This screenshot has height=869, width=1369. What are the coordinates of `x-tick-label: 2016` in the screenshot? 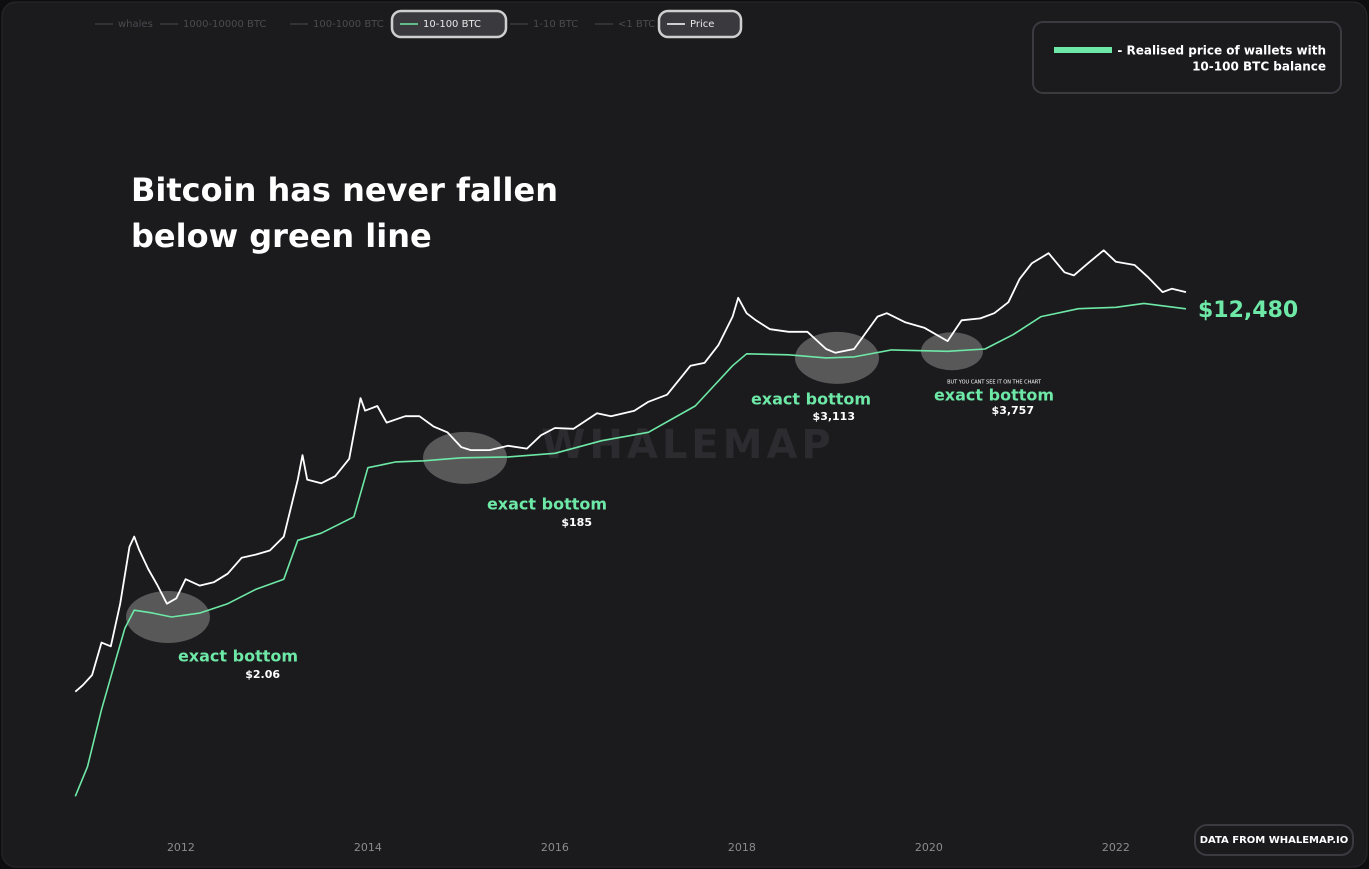 It's located at (555, 847).